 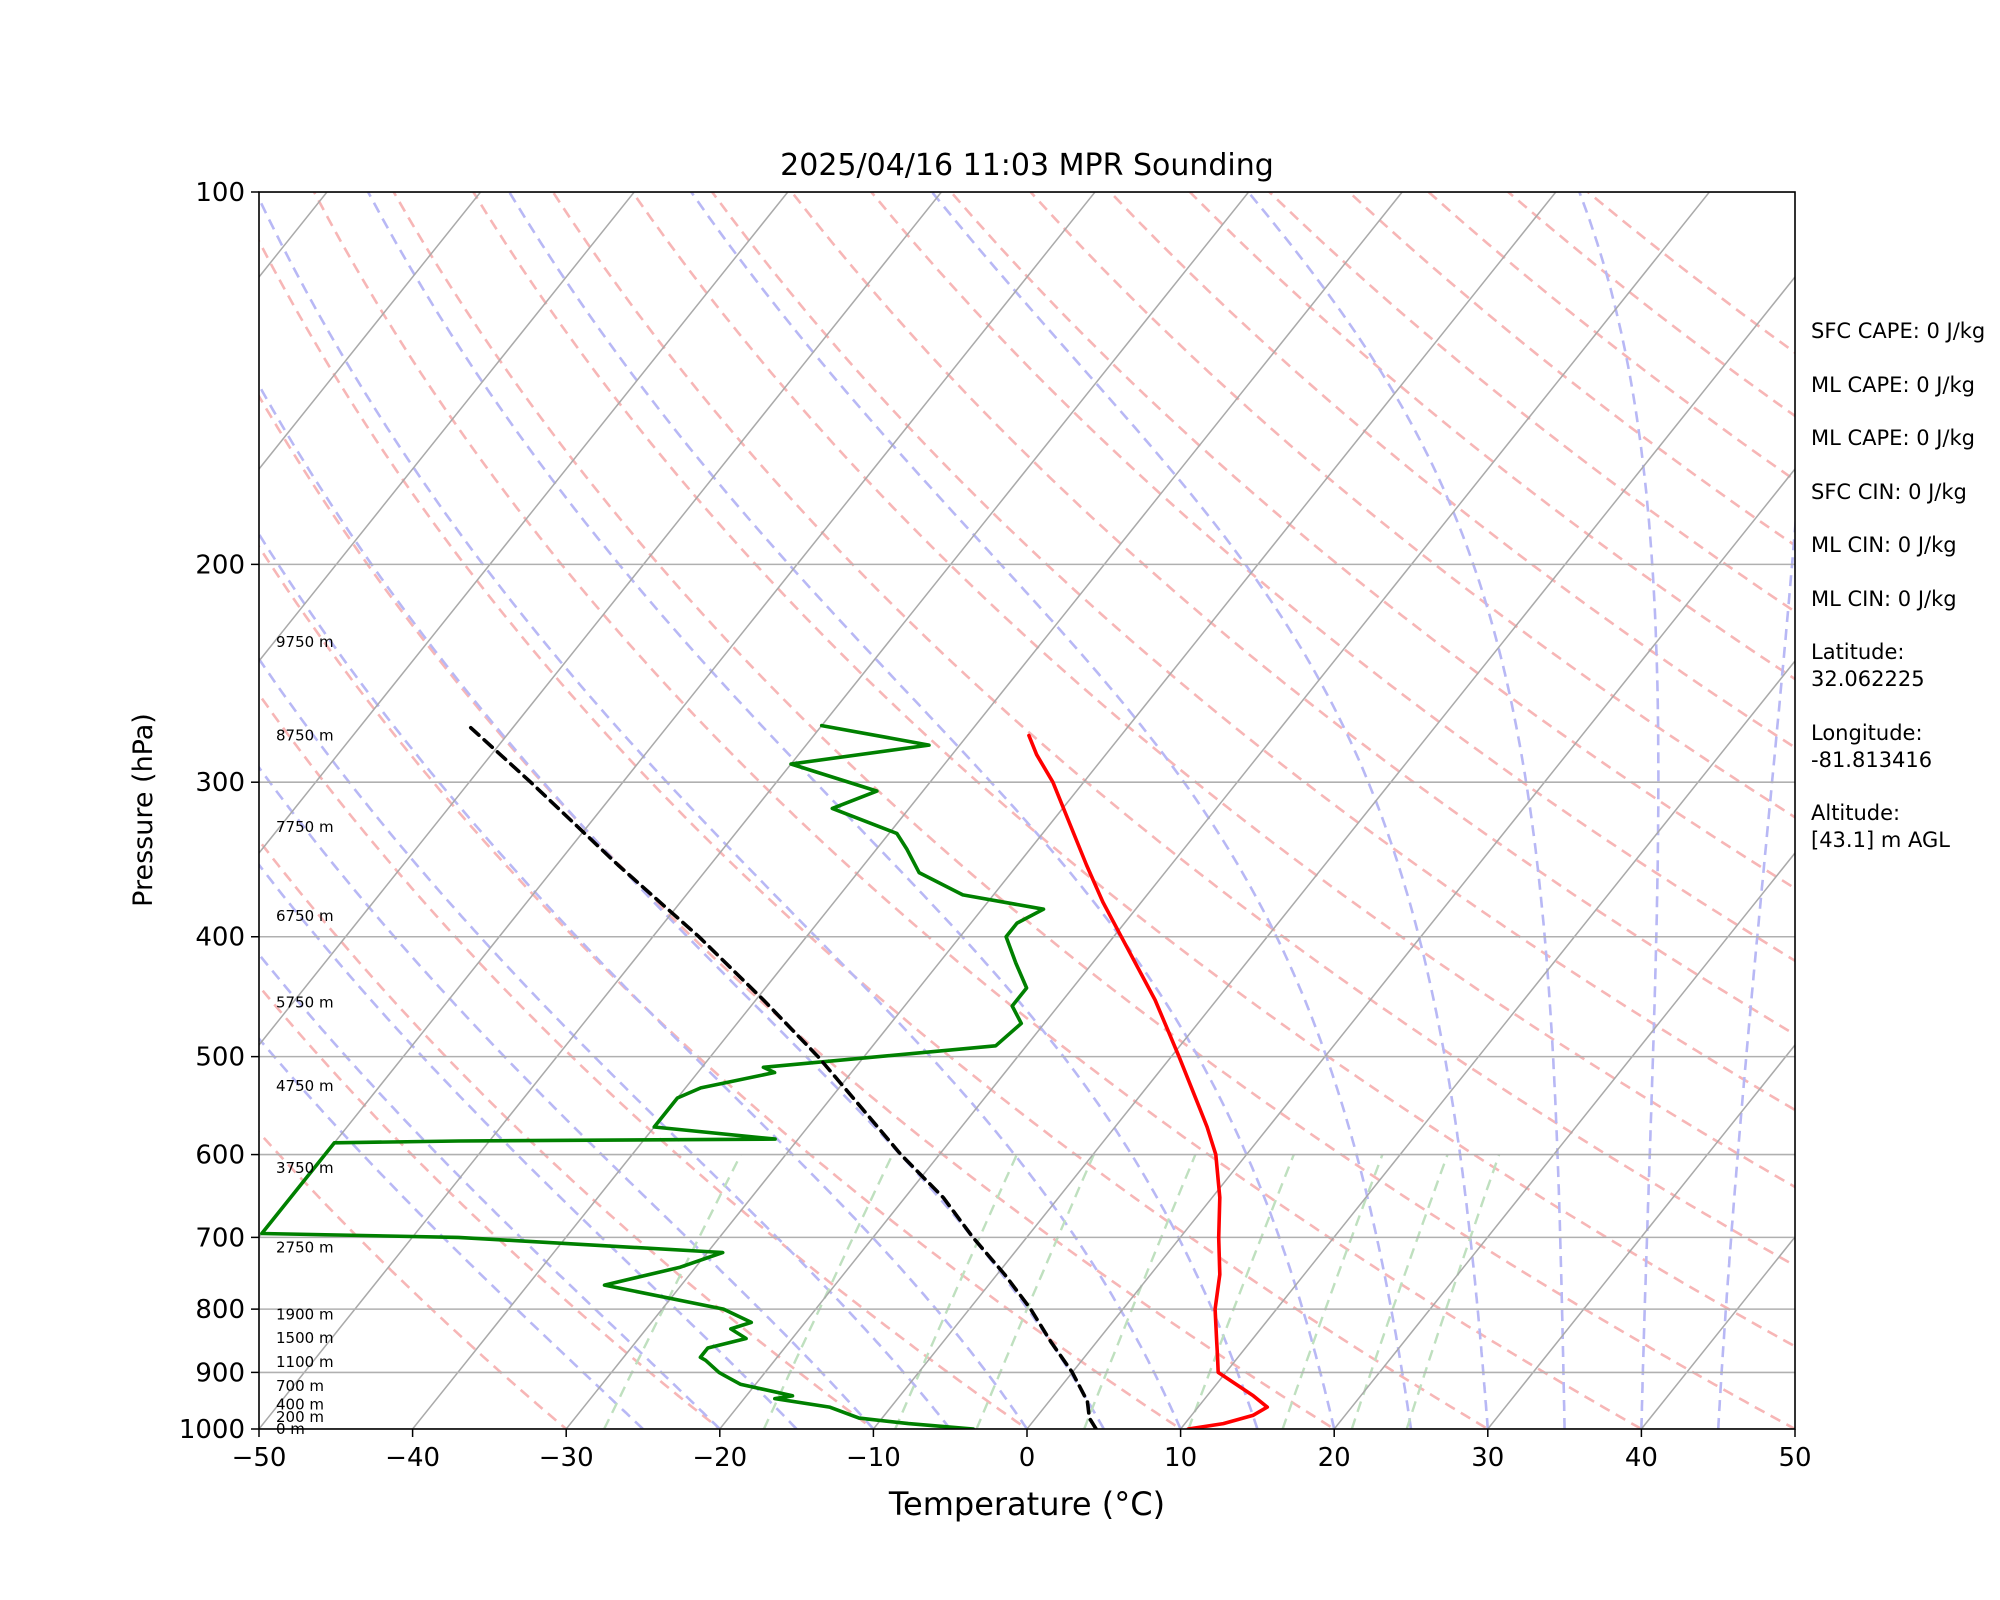 What do you see at coordinates (1641, 1458) in the screenshot?
I see `x-tick-label: 40` at bounding box center [1641, 1458].